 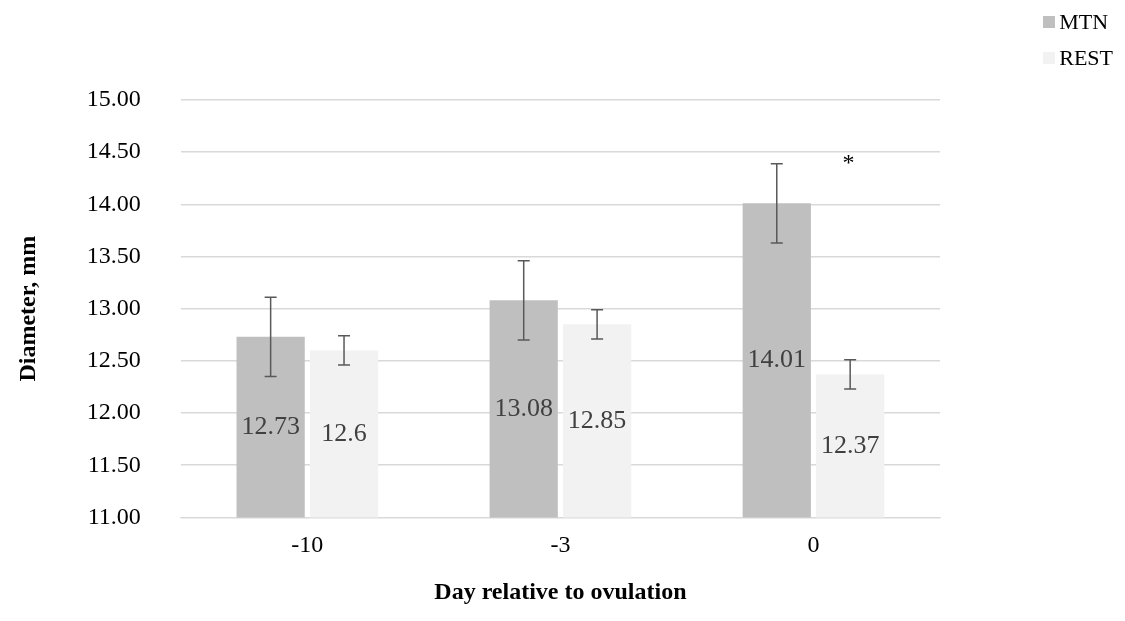 I want to click on y-tick-label: 13.00, so click(x=113, y=307).